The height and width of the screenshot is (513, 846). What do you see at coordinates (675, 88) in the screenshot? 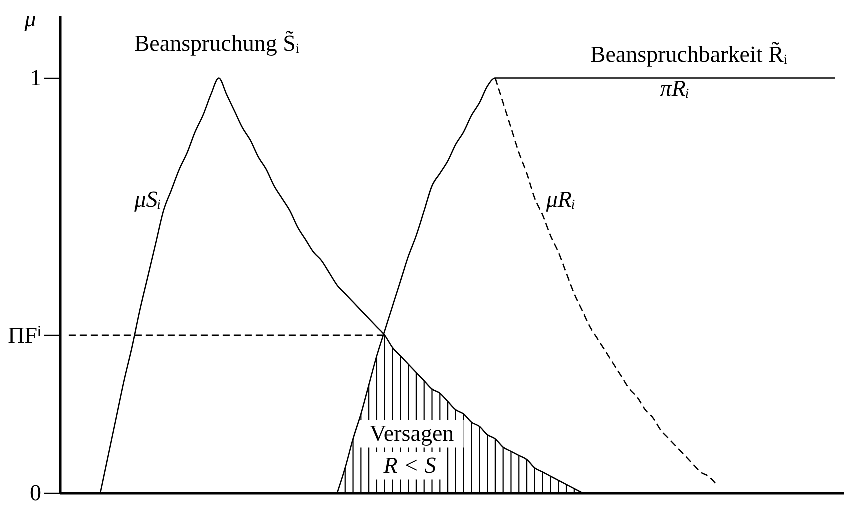
I see `series-label: πRᵢ` at bounding box center [675, 88].